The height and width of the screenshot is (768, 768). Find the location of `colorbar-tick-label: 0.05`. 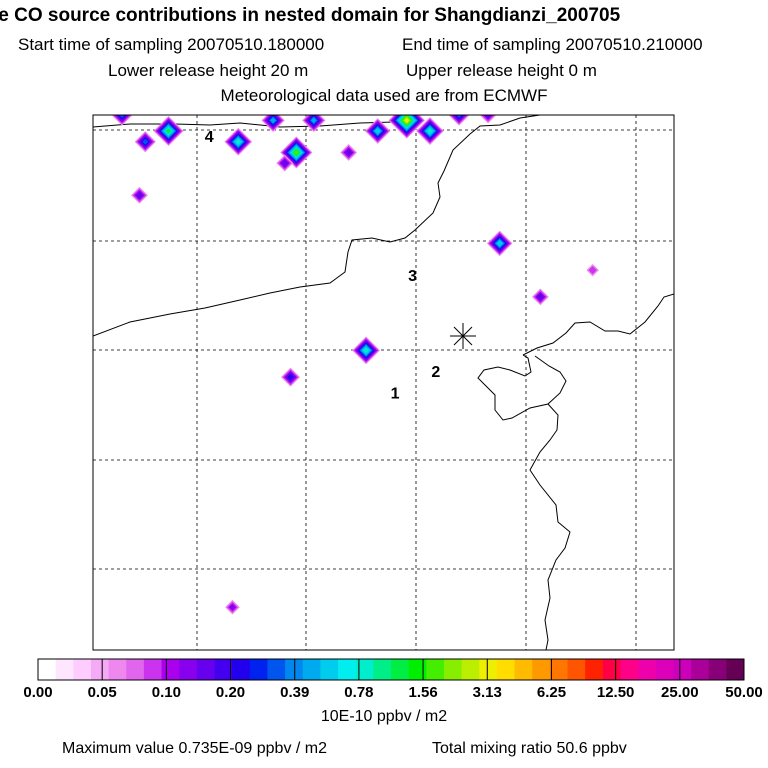

colorbar-tick-label: 0.05 is located at coordinates (102, 692).